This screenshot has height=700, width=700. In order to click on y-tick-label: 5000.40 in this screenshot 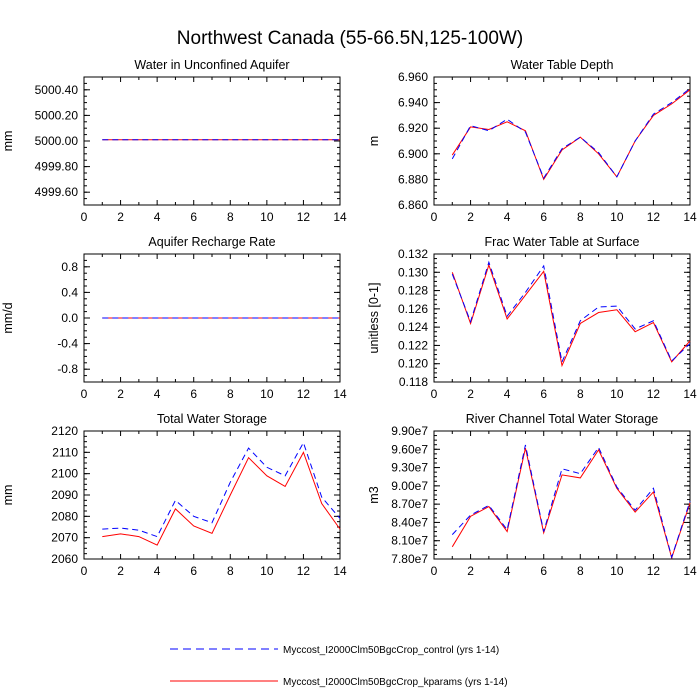, I will do `click(57, 90)`.